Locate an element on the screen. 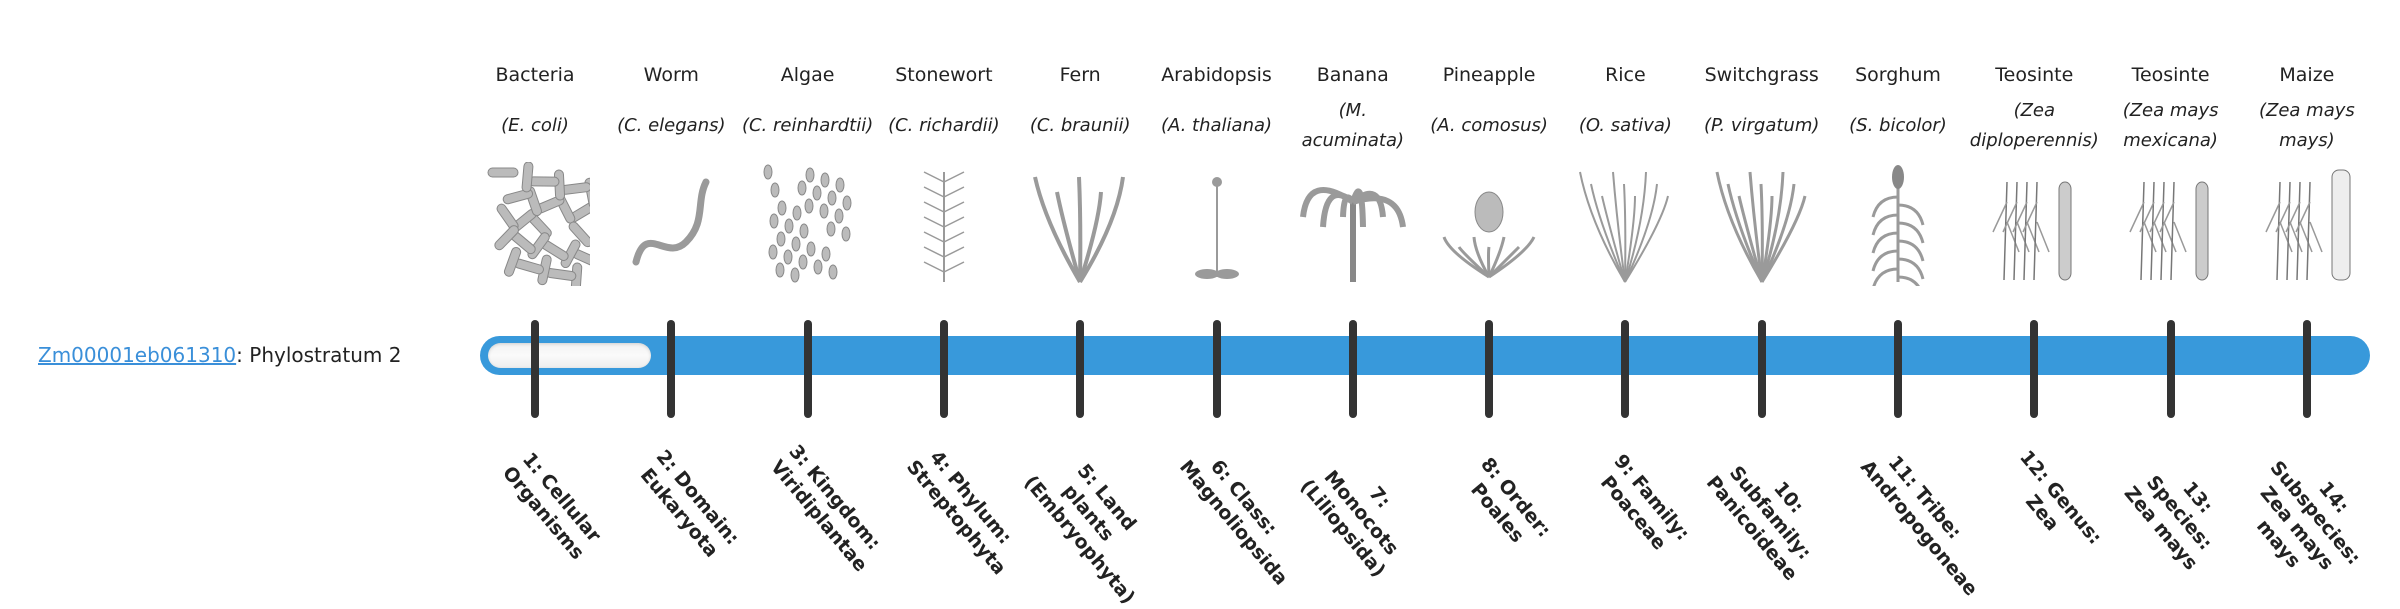  latin-name: (Zea diploperennis) is located at coordinates (2034, 125).